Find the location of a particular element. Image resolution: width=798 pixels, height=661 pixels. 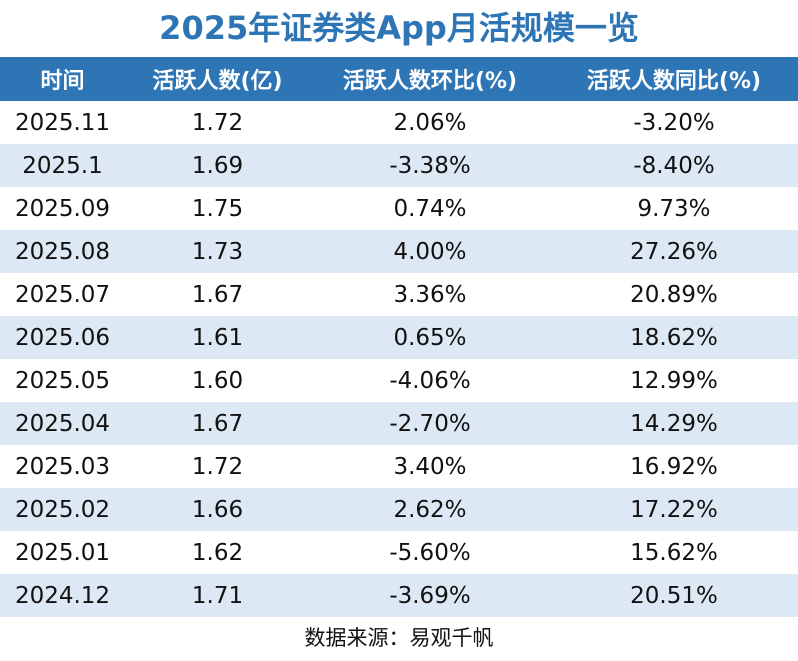

table-cell: 12.99% is located at coordinates (674, 380).